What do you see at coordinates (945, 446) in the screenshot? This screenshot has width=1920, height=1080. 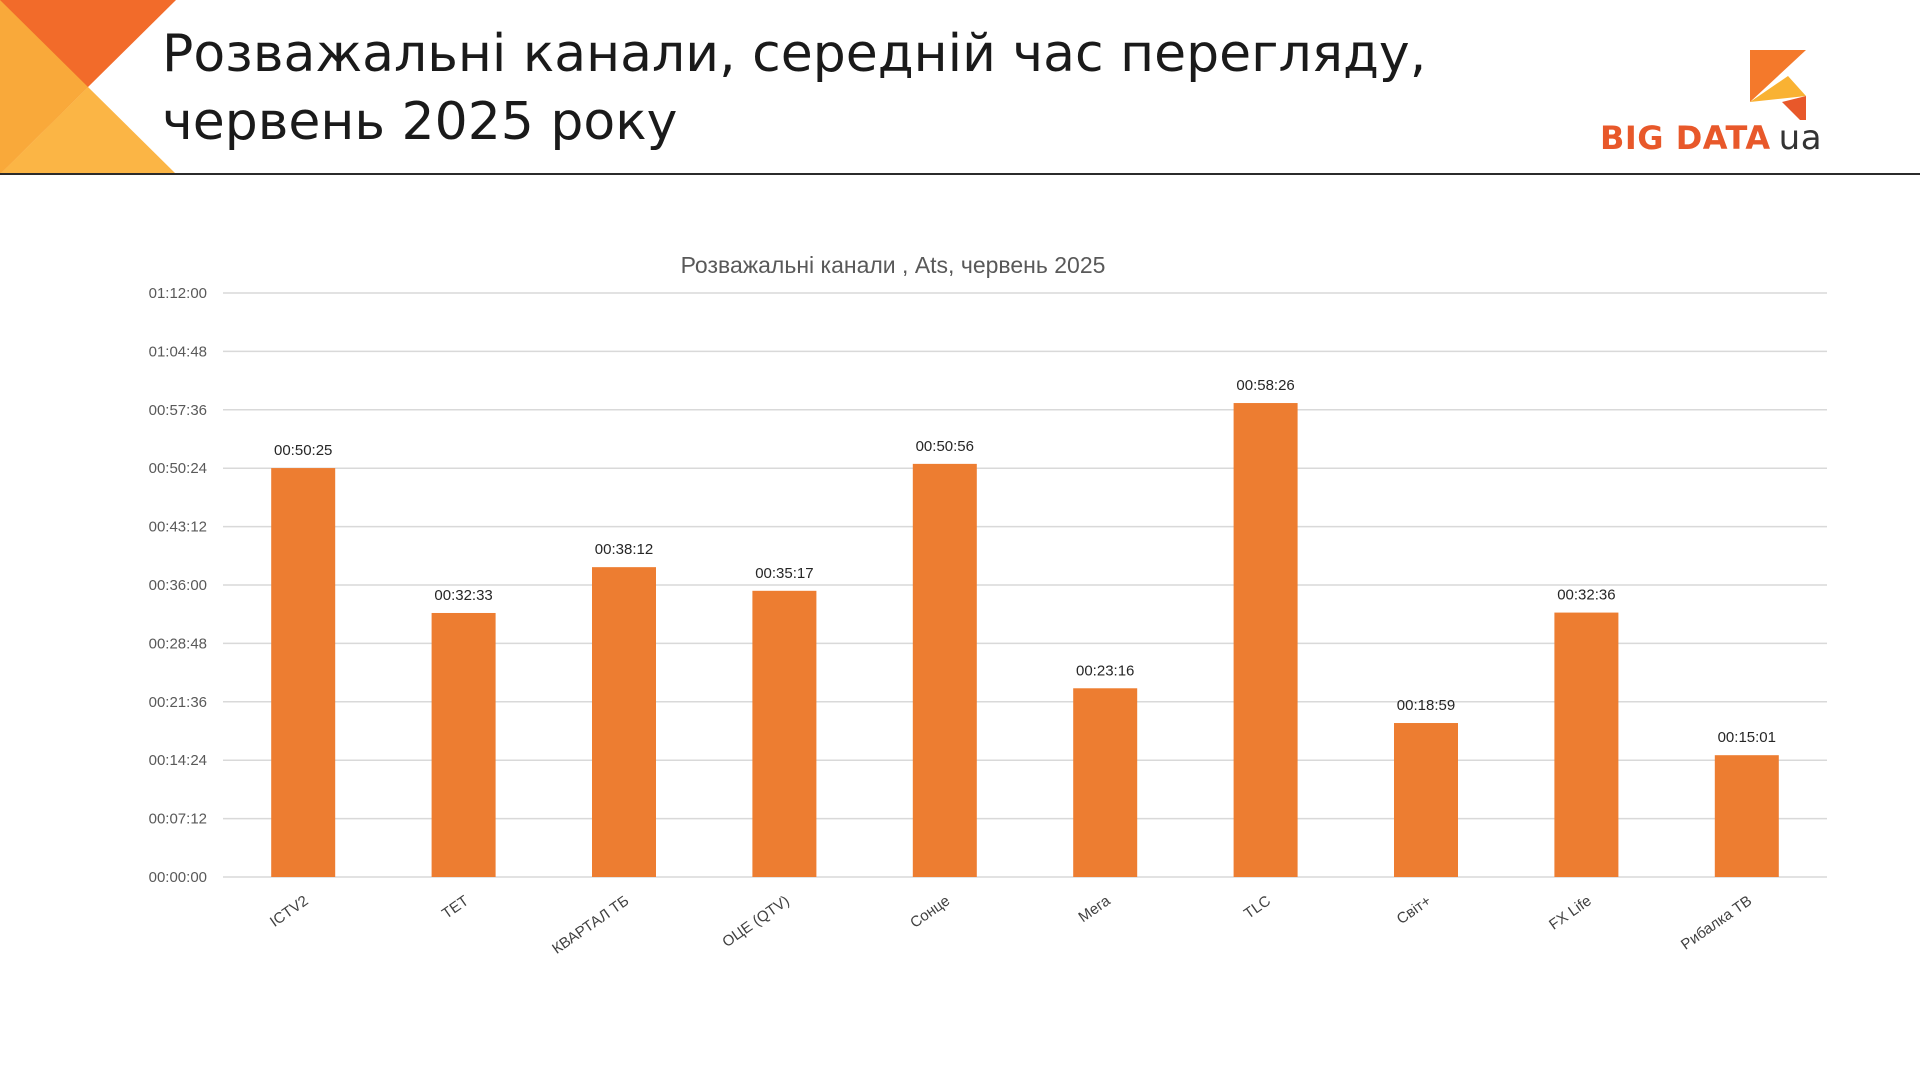 I see `data-label: 00:50:56` at bounding box center [945, 446].